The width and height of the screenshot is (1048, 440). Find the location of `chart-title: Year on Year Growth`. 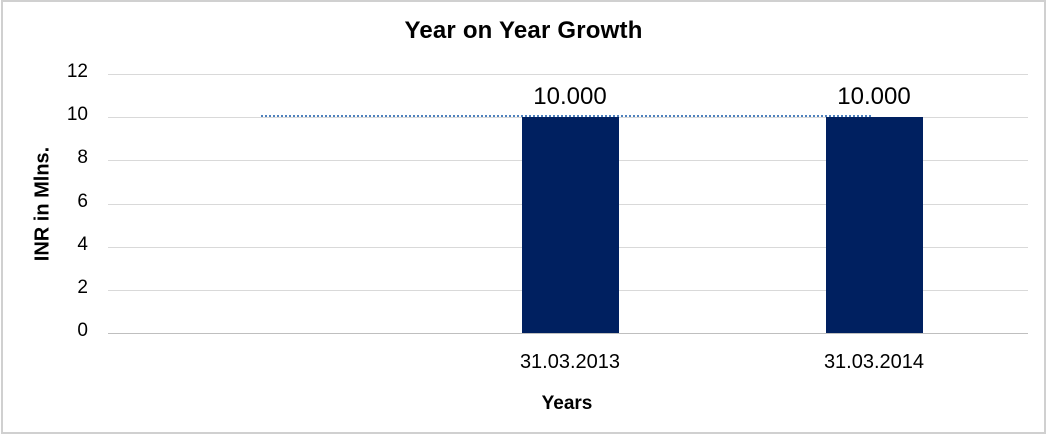

chart-title: Year on Year Growth is located at coordinates (523, 30).